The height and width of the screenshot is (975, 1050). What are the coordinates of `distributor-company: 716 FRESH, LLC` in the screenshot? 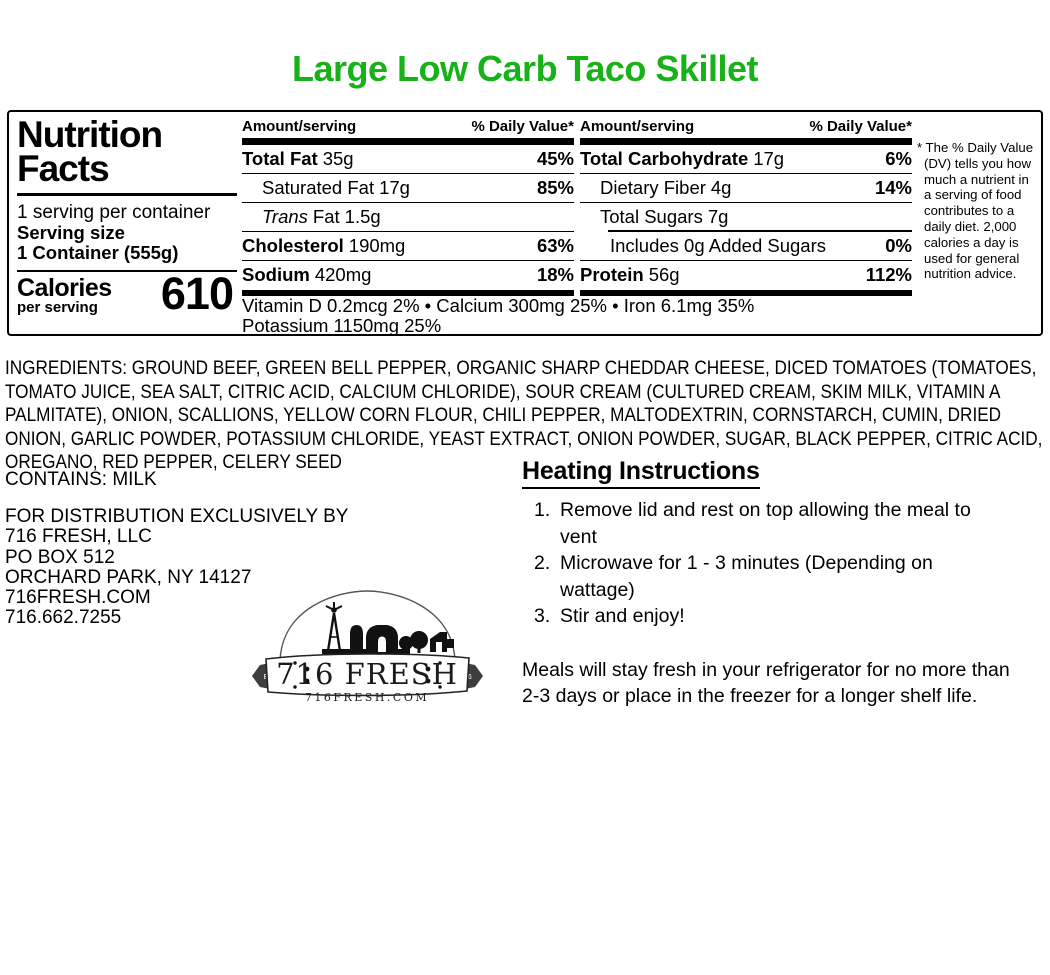 It's located at (78, 537).